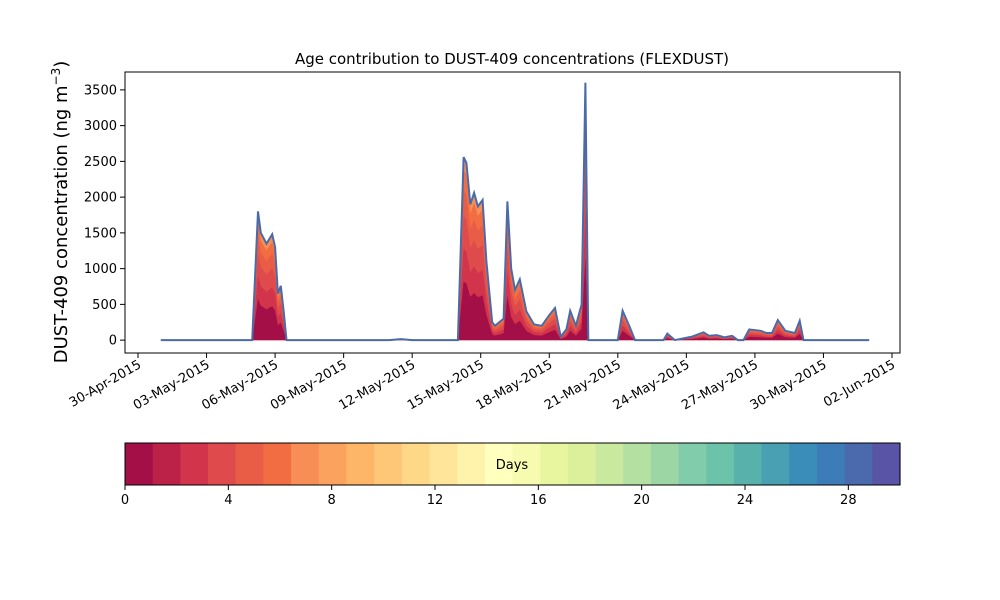 This screenshot has height=600, width=1000. I want to click on x-tick-label: 24-May-2015, so click(652, 385).